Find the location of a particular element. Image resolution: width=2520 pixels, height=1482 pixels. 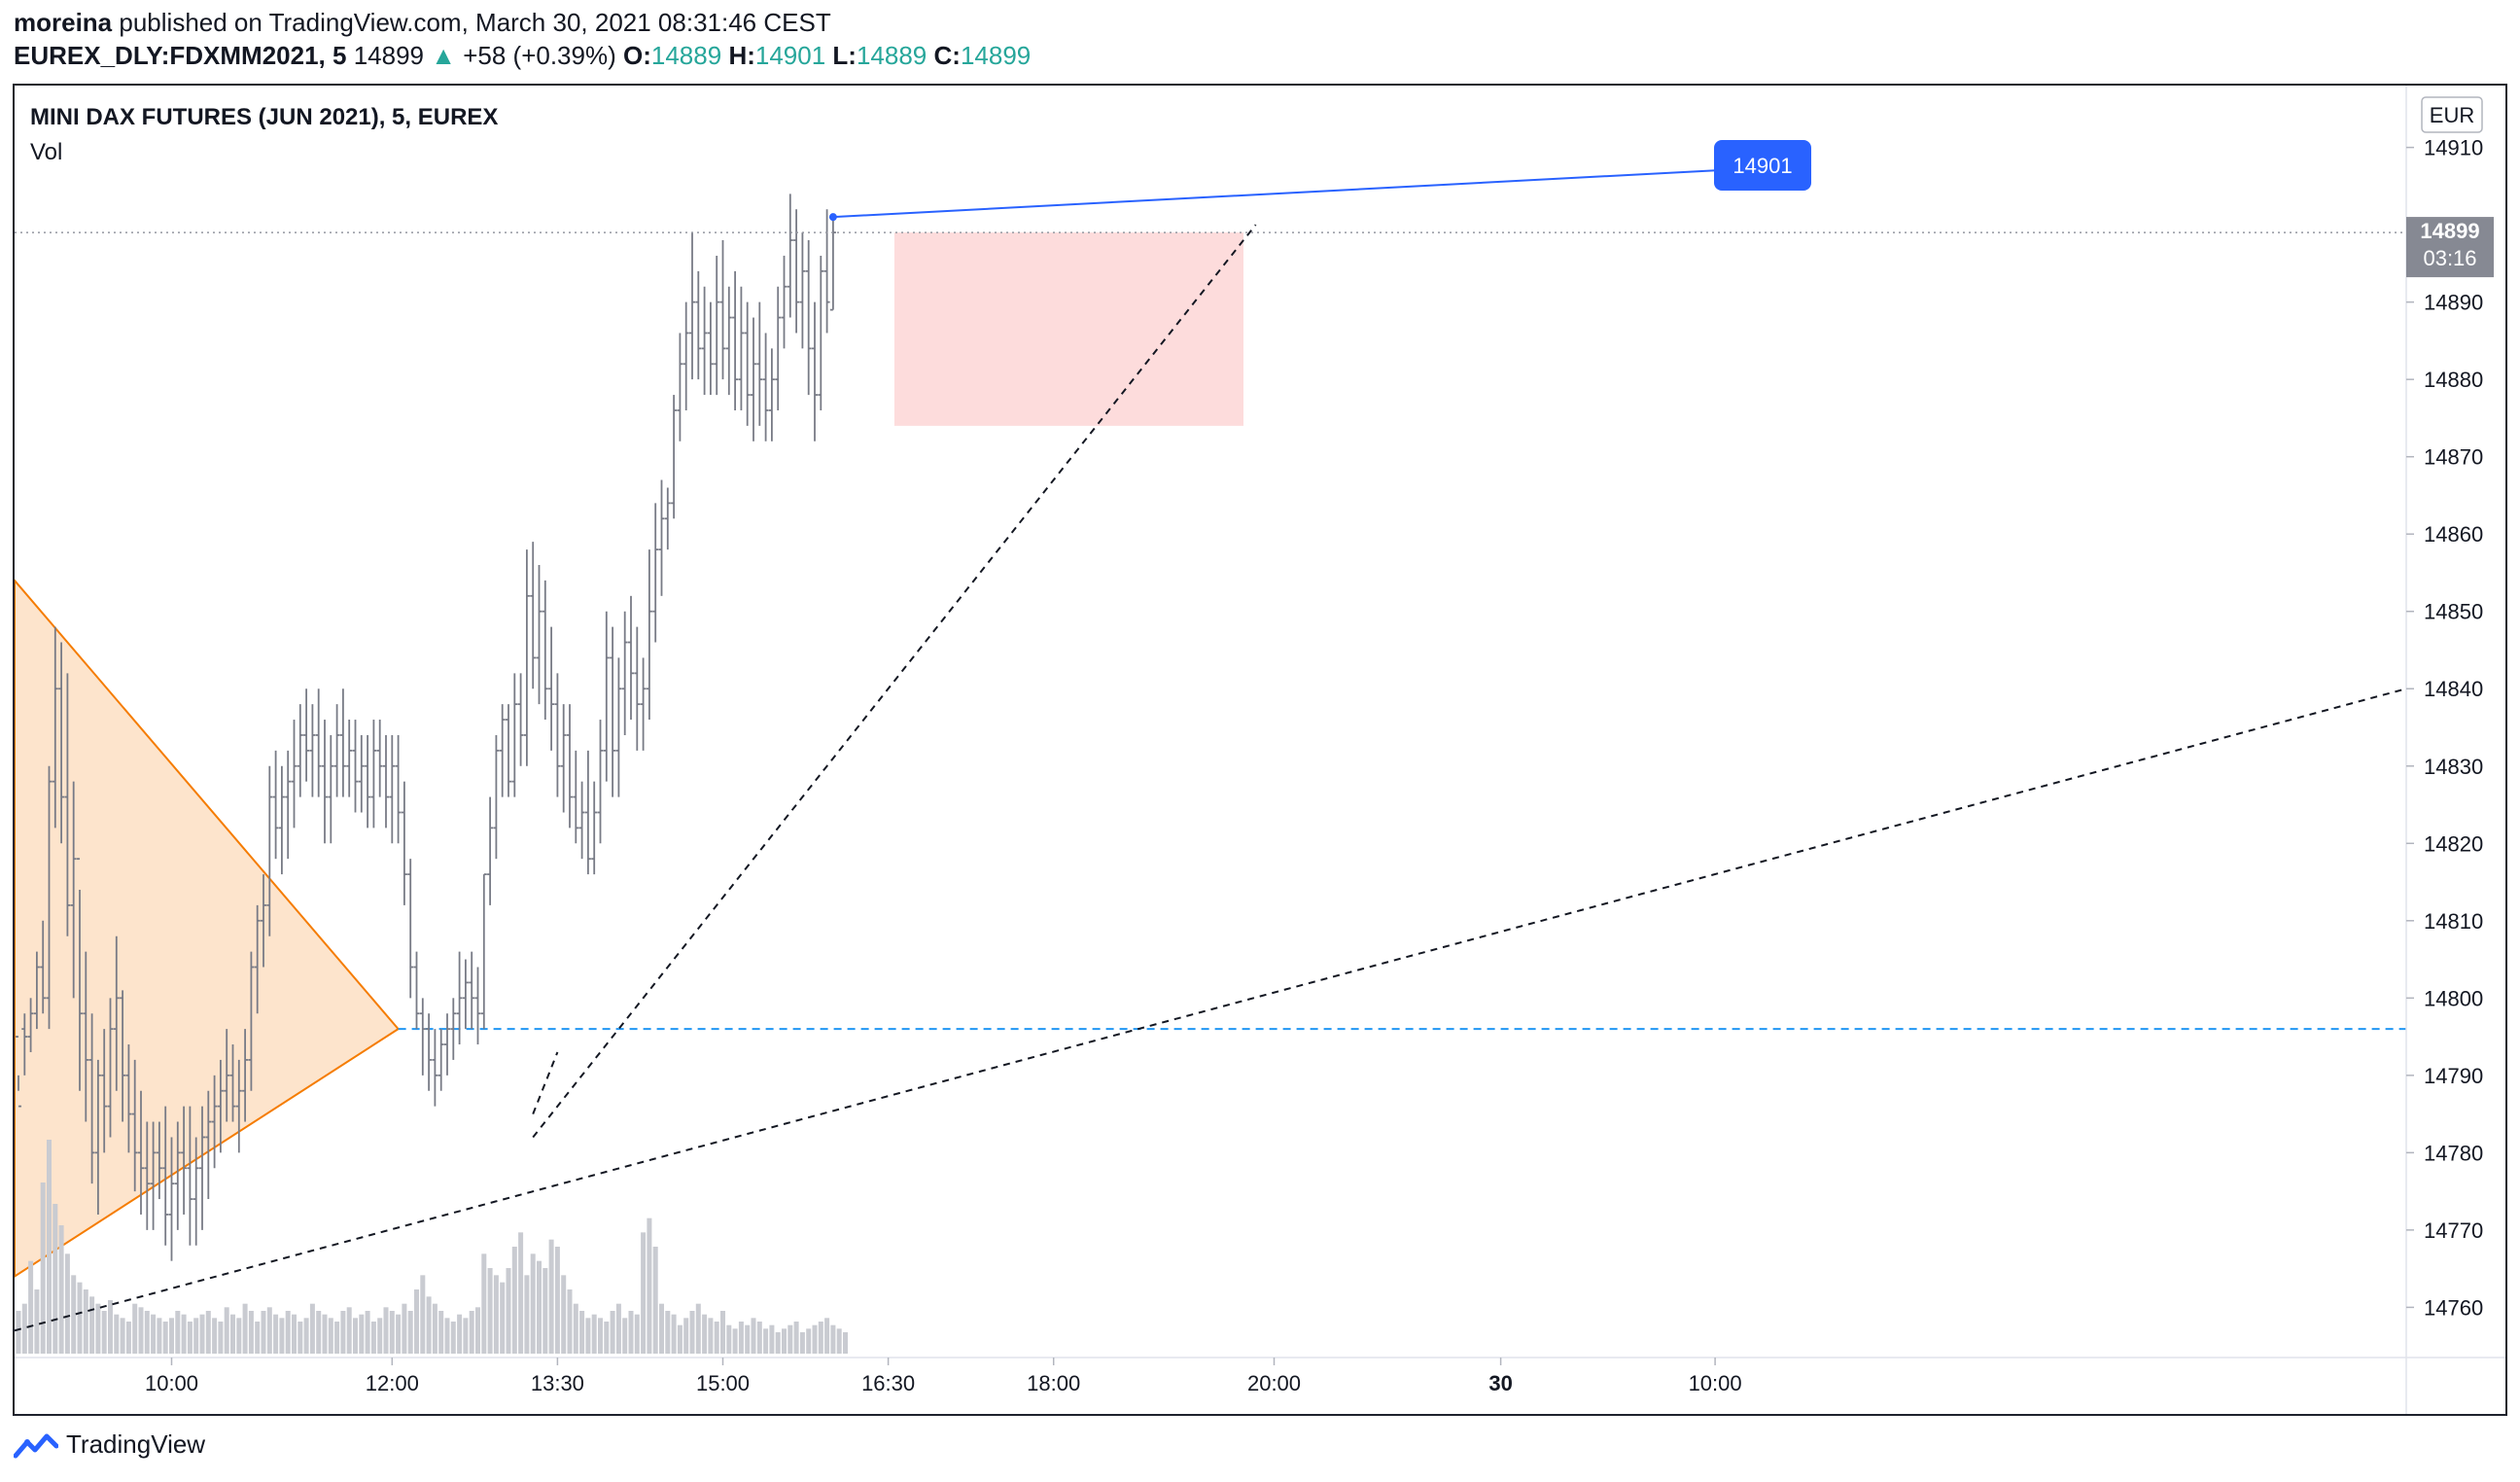

price-change: +58 (+0.39%) is located at coordinates (539, 55).